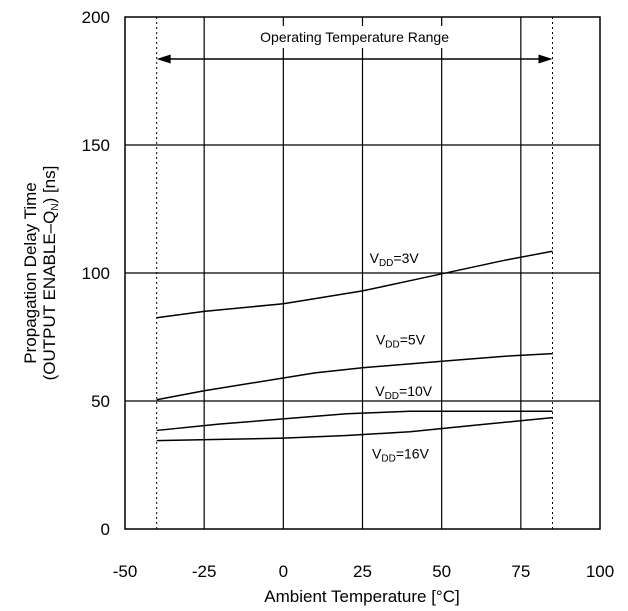  I want to click on x-tick-label: 0, so click(283, 571).